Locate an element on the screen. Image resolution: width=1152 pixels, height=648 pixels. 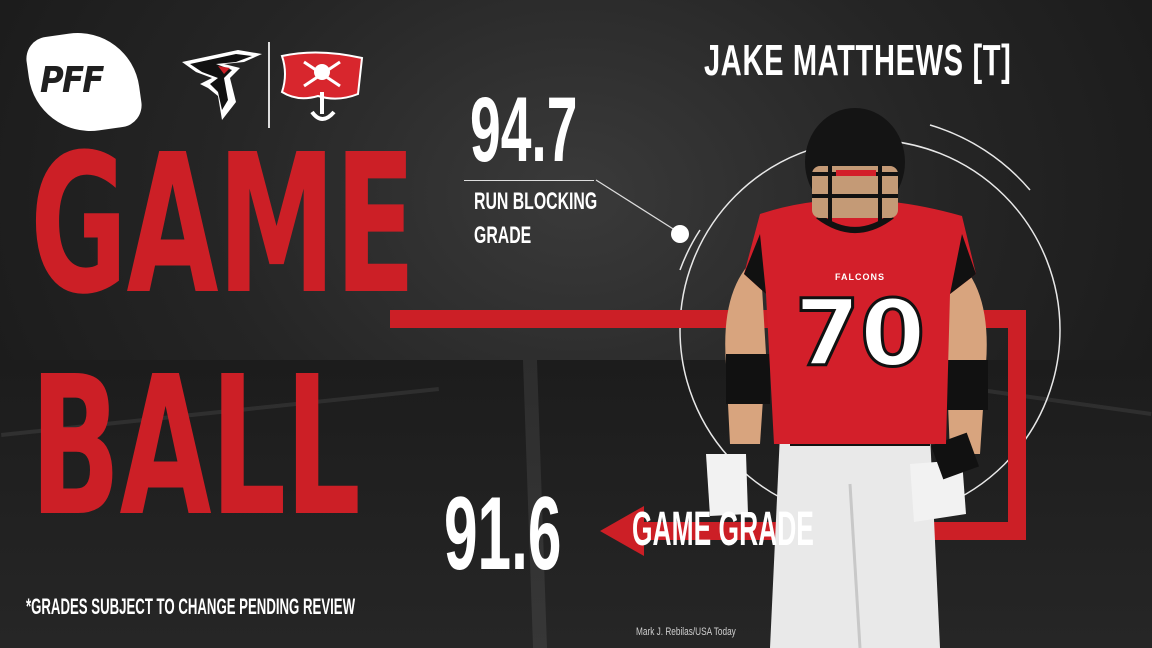
run-blocking-grade-value: 94.7 is located at coordinates (524, 130).